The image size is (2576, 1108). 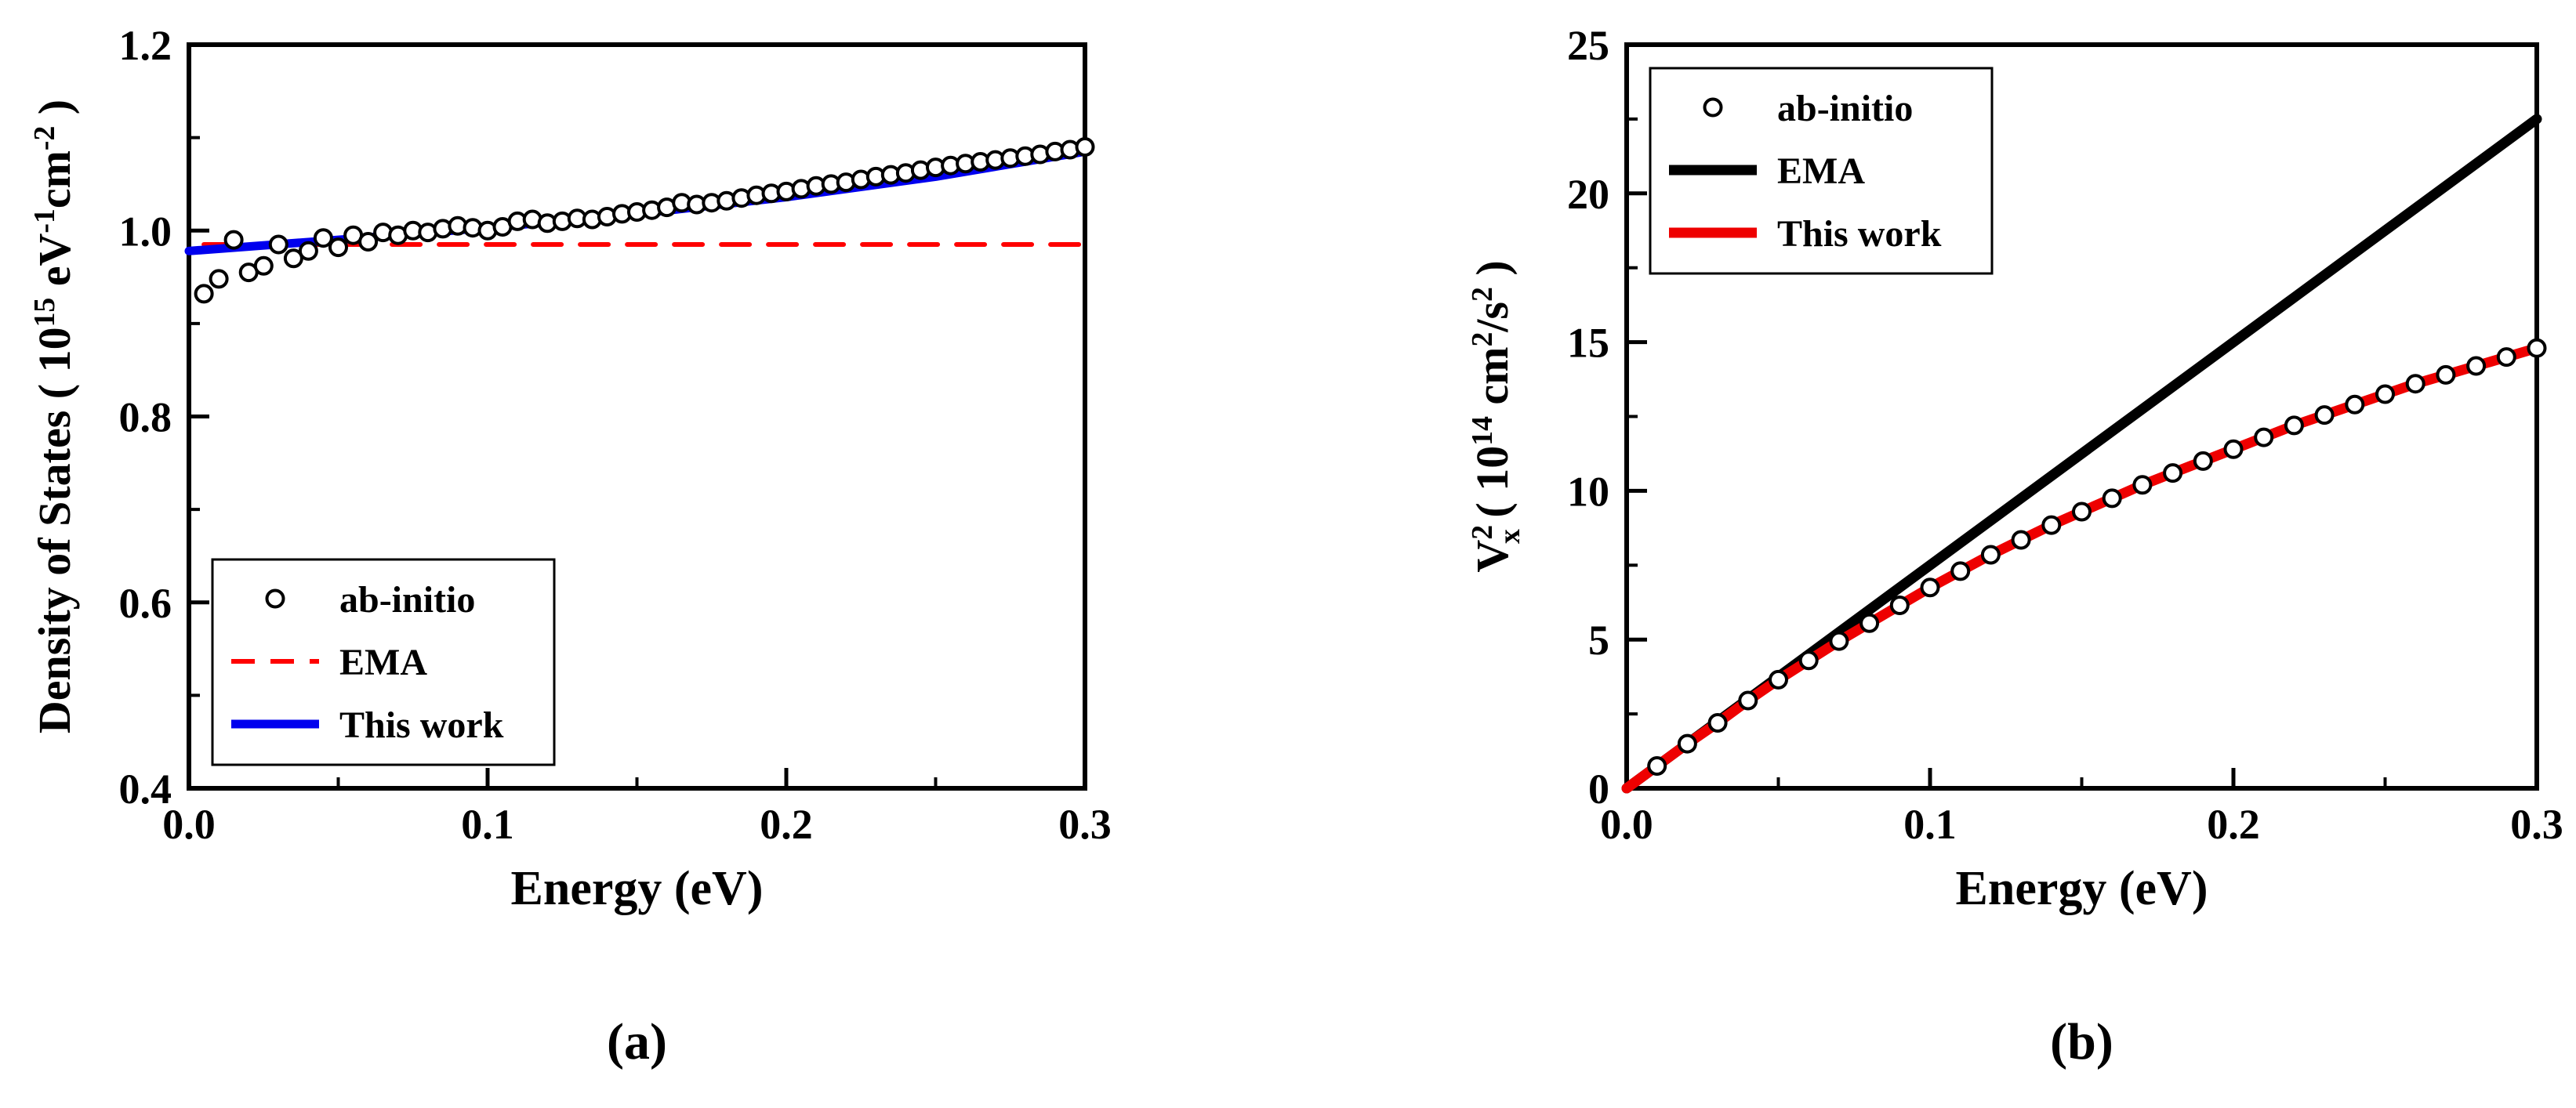 What do you see at coordinates (146, 417) in the screenshot?
I see `y-tick-label: 0.8` at bounding box center [146, 417].